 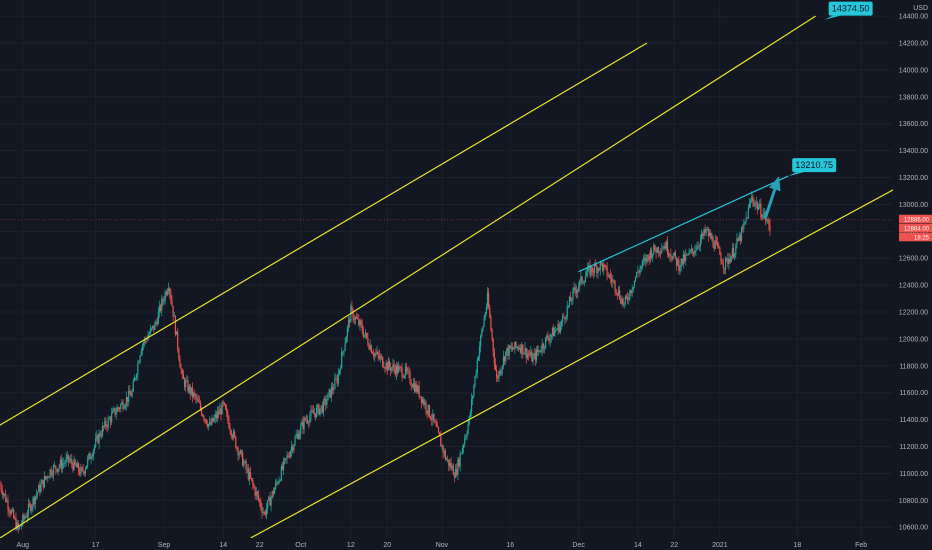 What do you see at coordinates (775, 184) in the screenshot?
I see `projection-arrow-head` at bounding box center [775, 184].